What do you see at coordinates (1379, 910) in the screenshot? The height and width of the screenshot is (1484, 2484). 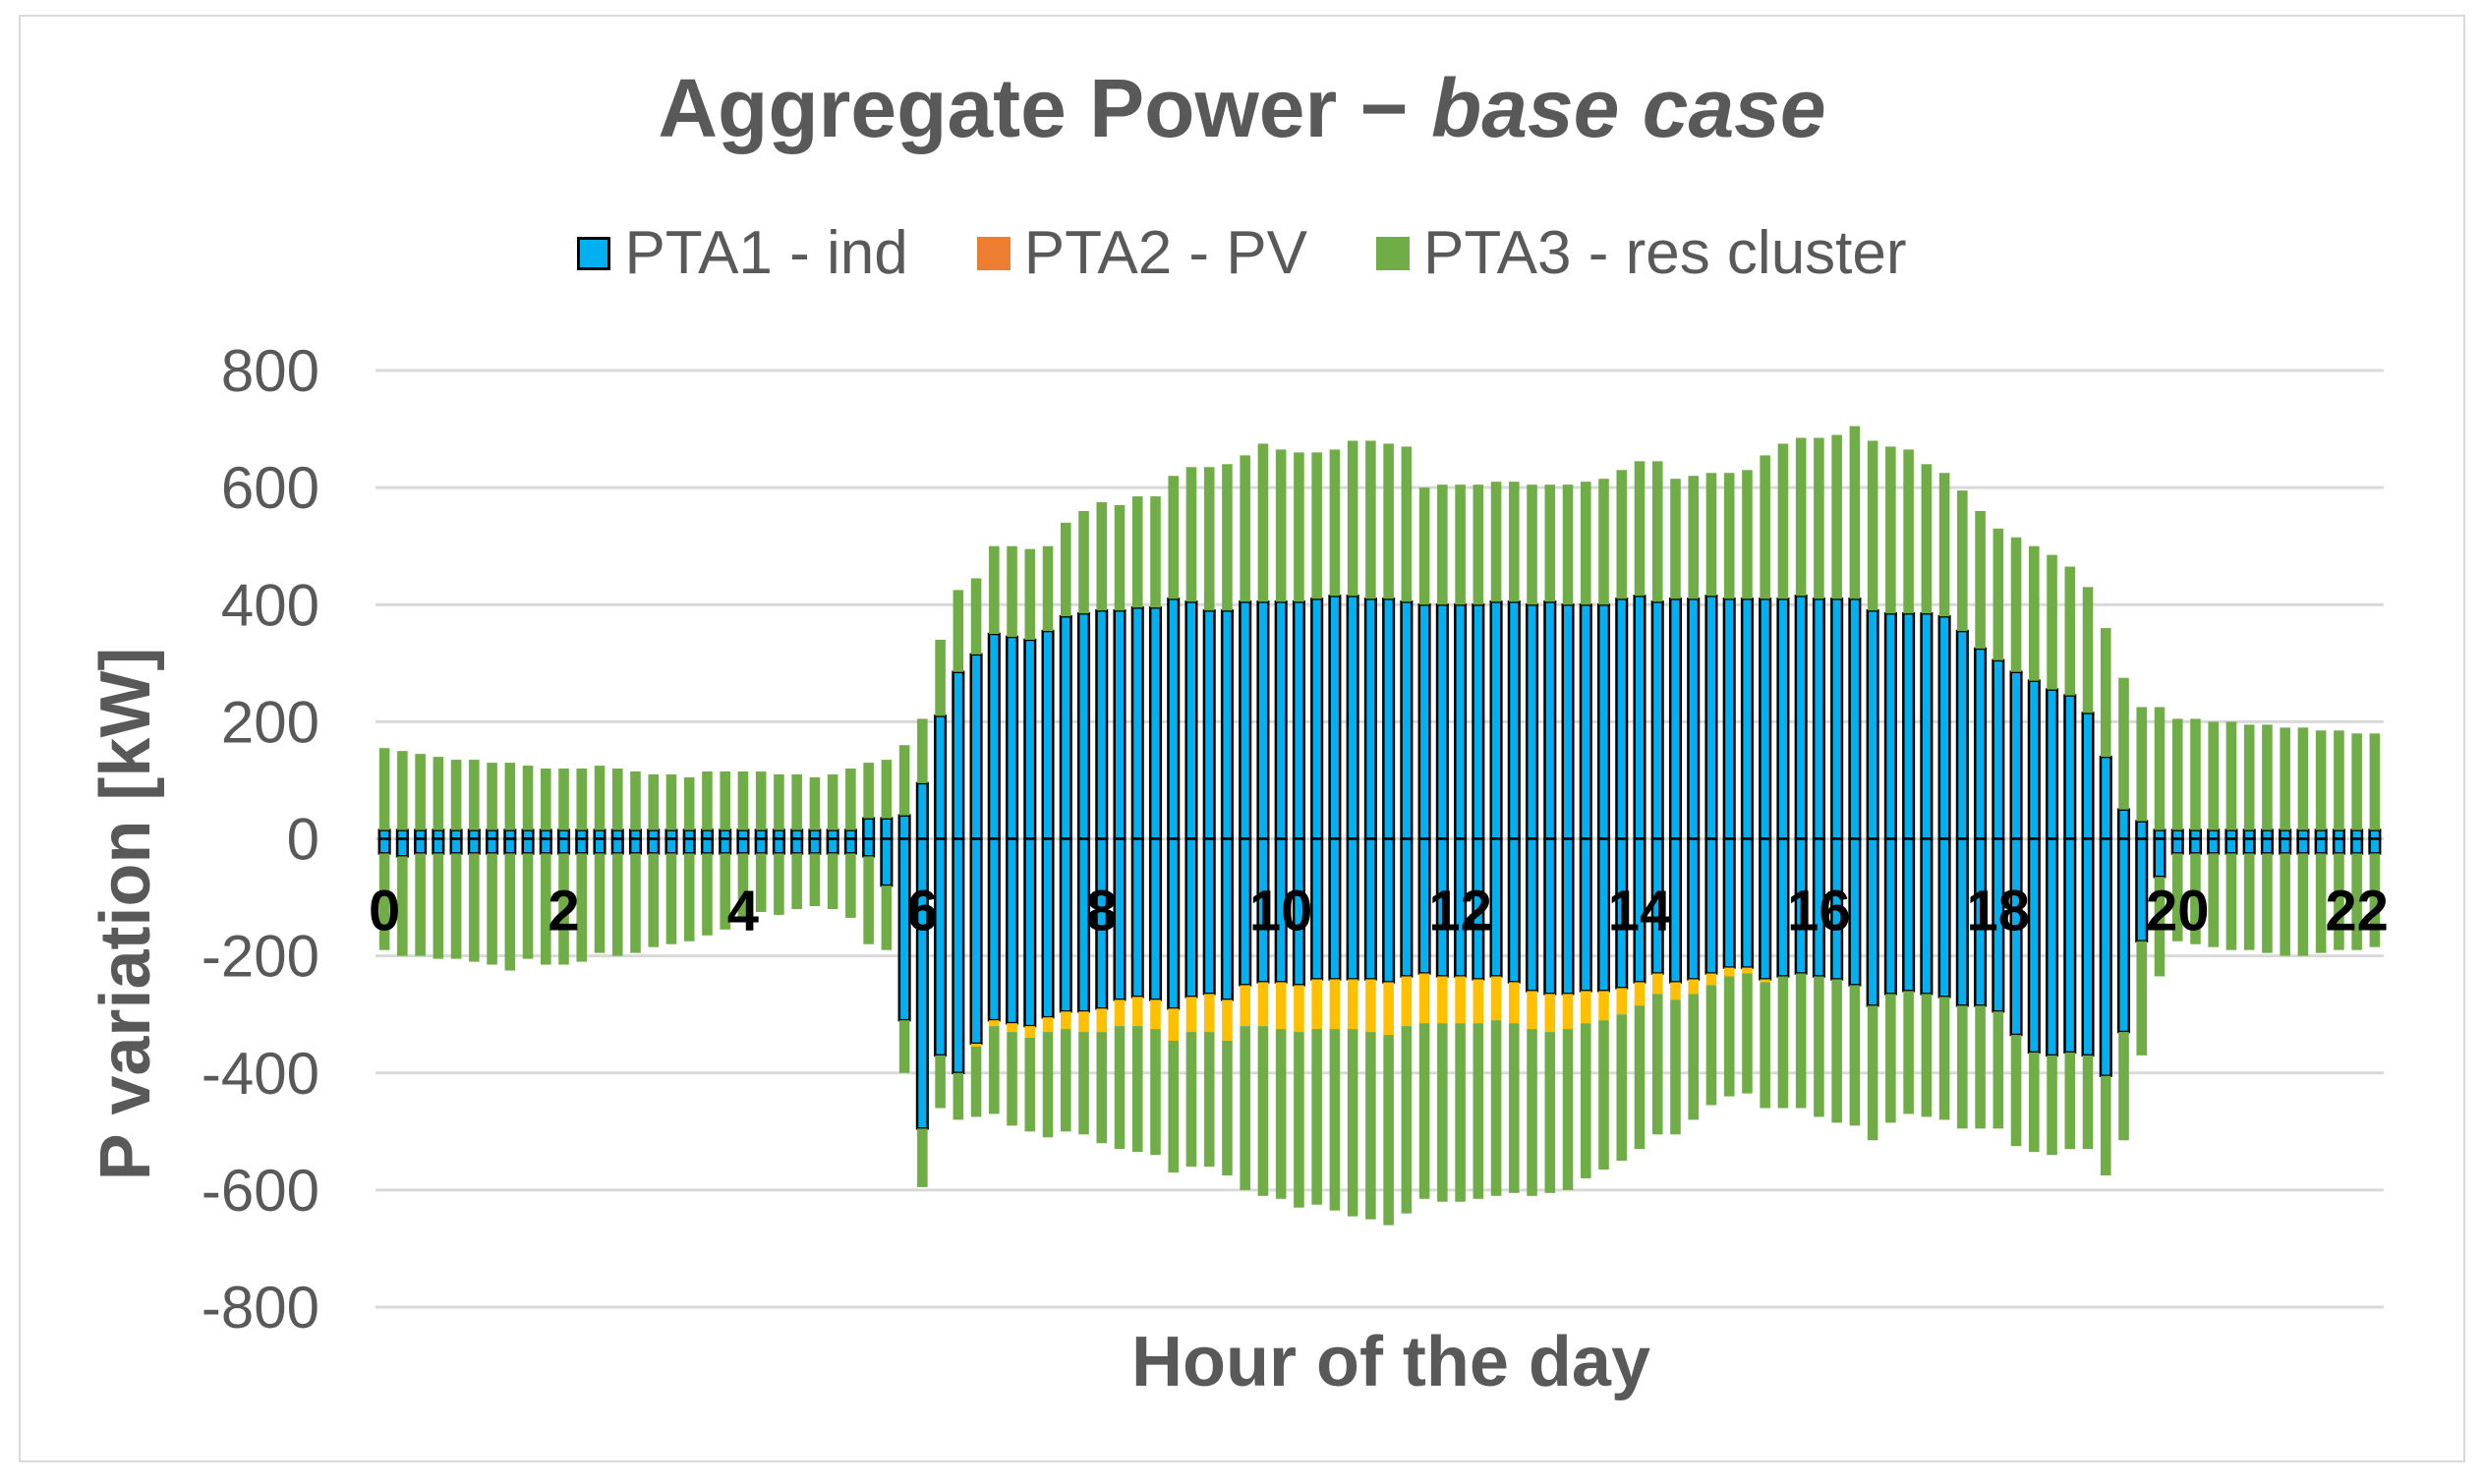 I see `x-axis-ticks: 0 2 4 6 8 10 12 14 16 18 20 22` at bounding box center [1379, 910].